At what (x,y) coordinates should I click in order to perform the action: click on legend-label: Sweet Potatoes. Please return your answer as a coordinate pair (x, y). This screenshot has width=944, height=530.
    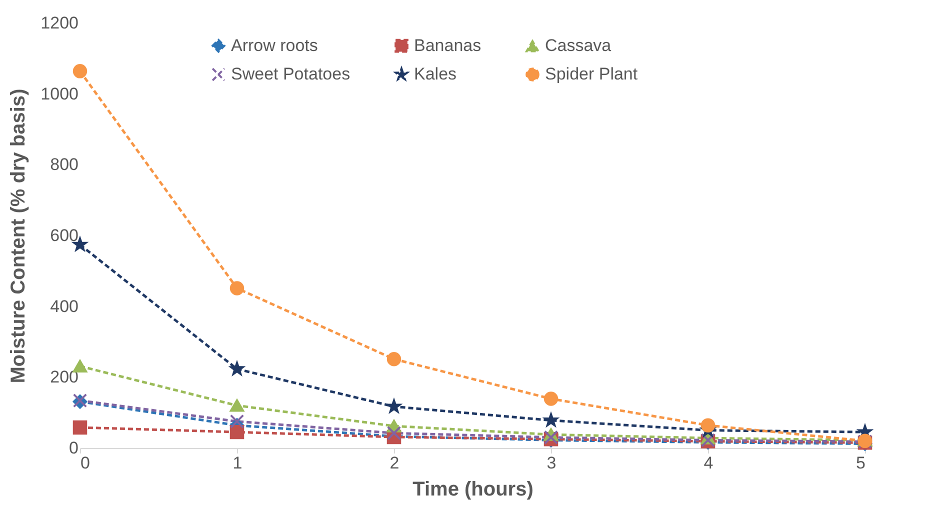
    Looking at the image, I should click on (290, 74).